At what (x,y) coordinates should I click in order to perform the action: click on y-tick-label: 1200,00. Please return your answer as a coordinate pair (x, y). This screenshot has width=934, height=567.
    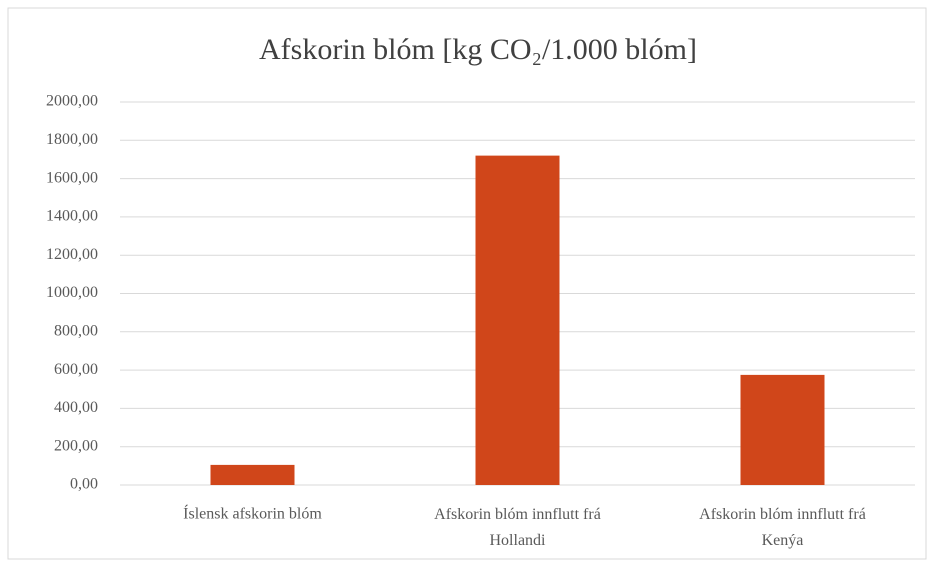
    Looking at the image, I should click on (72, 254).